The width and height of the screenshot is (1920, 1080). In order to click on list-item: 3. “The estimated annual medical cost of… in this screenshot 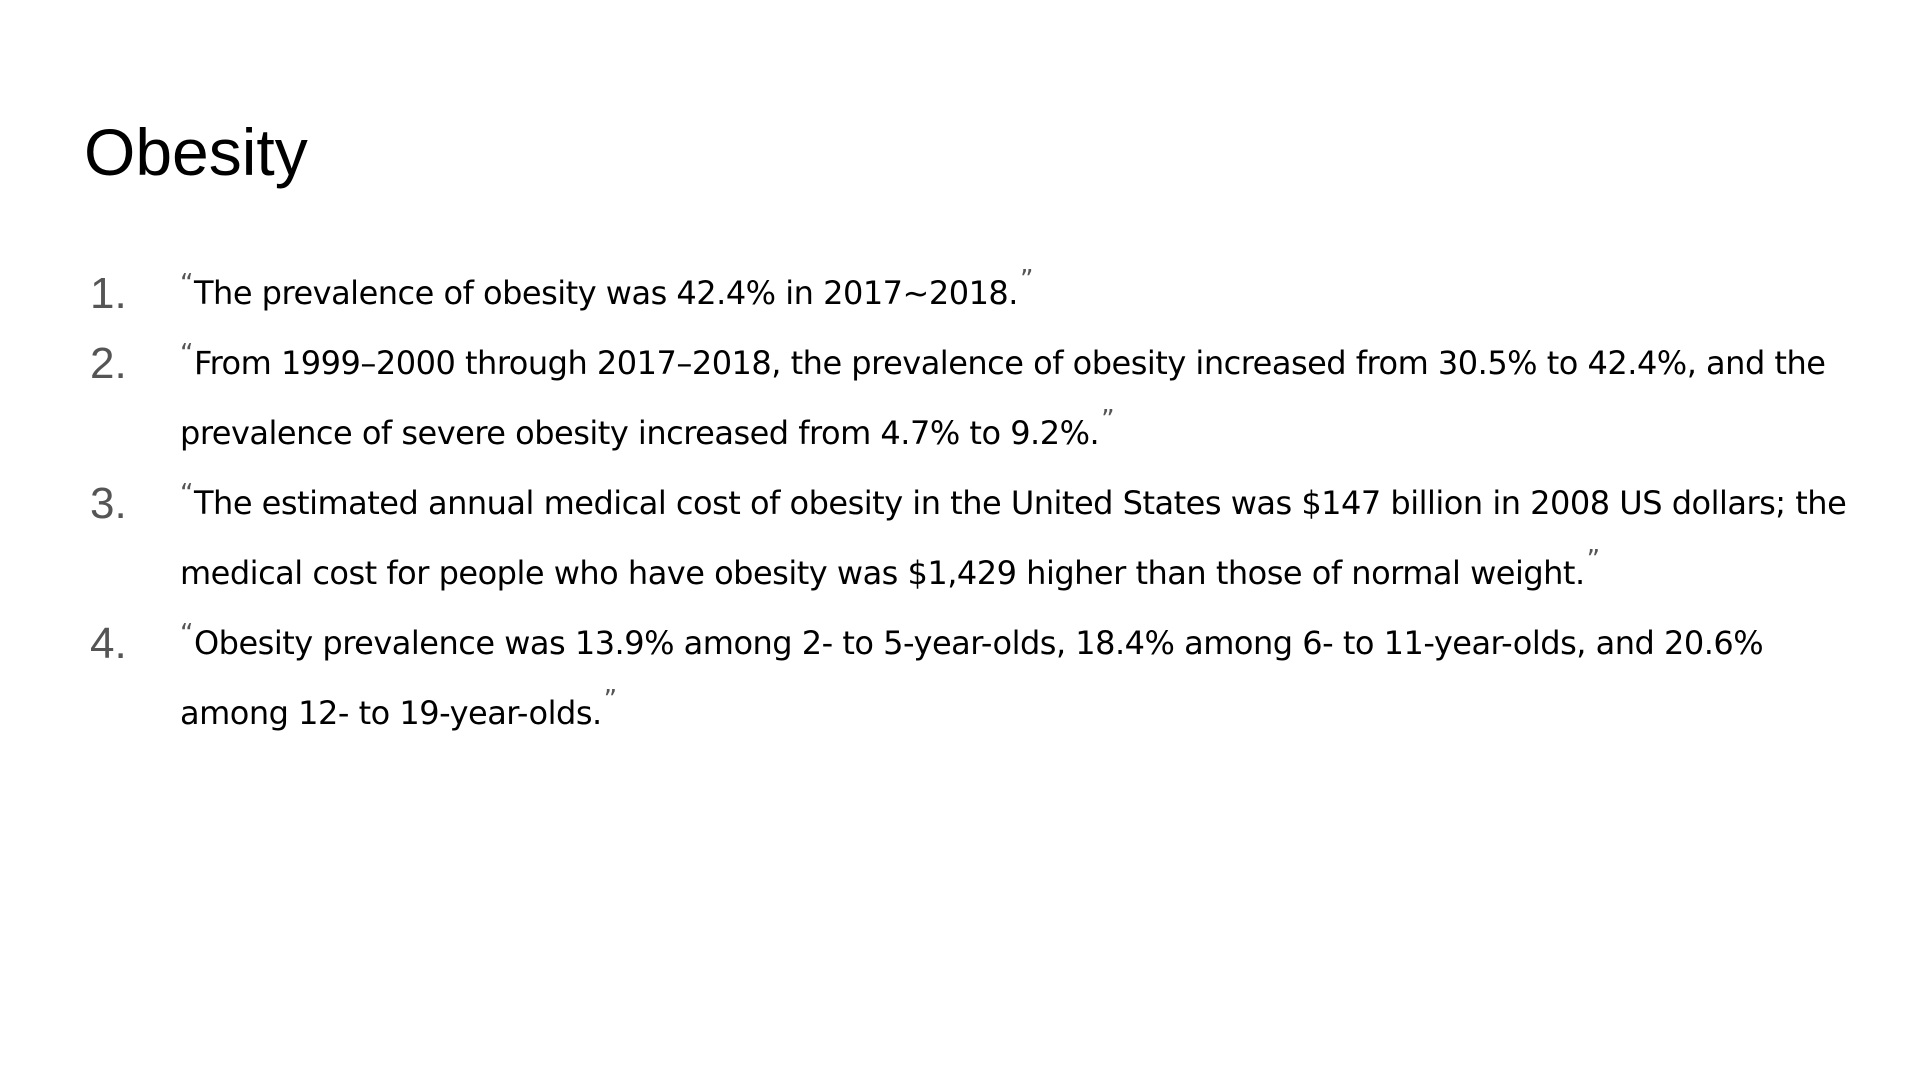, I will do `click(980, 540)`.